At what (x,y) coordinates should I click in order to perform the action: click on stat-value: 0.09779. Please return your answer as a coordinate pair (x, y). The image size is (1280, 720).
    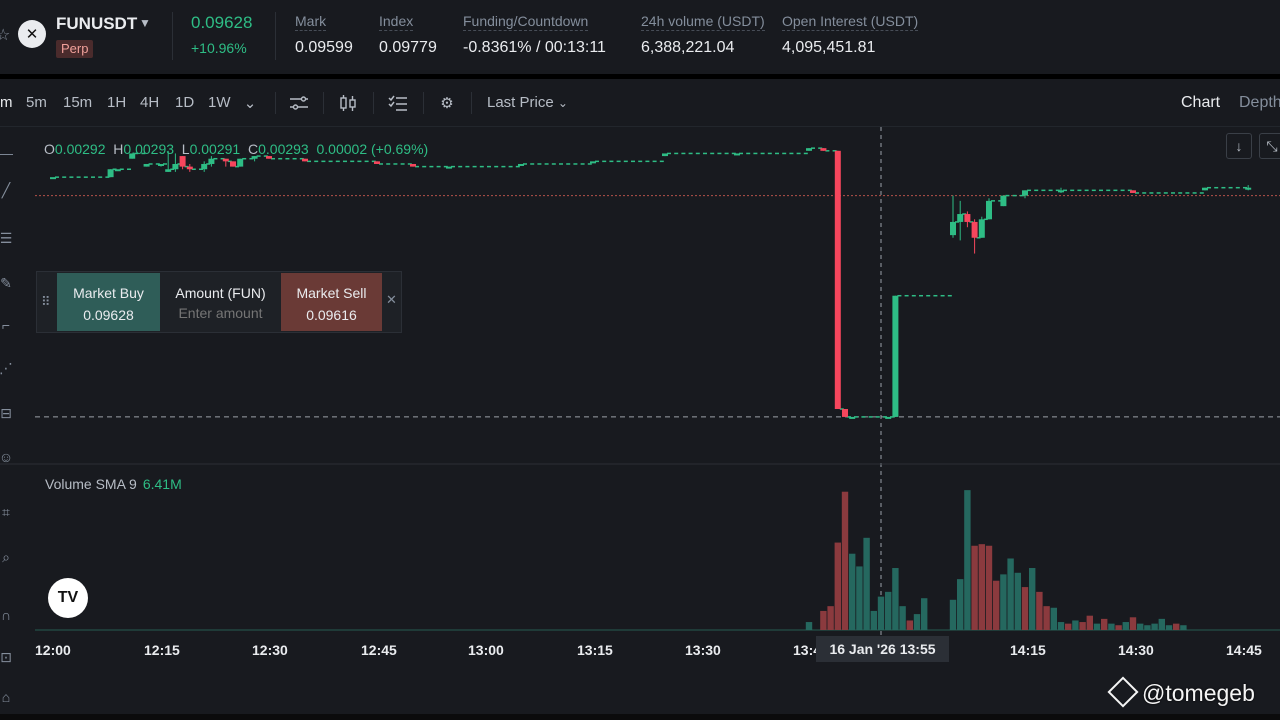
    Looking at the image, I should click on (408, 47).